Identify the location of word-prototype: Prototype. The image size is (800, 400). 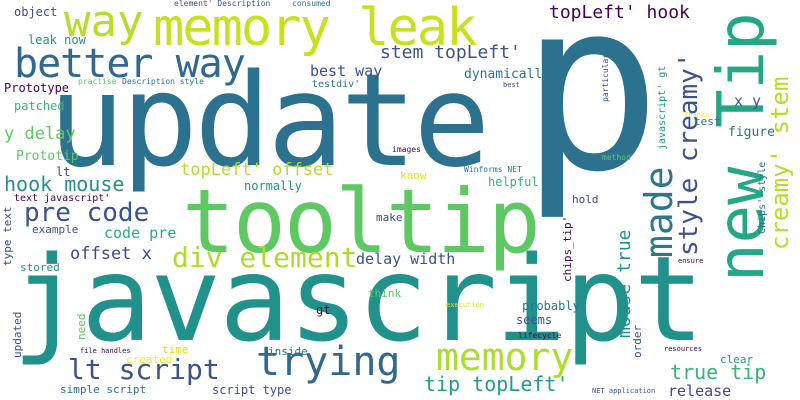
(37, 88).